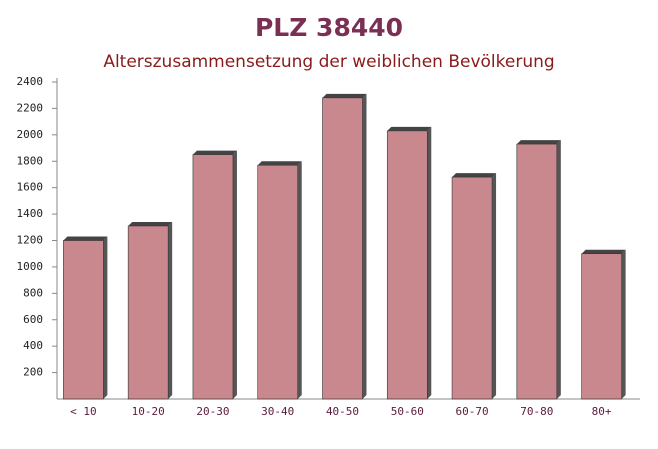 Image resolution: width=658 pixels, height=449 pixels. Describe the element at coordinates (30, 134) in the screenshot. I see `y-tick-label: 2000` at that location.